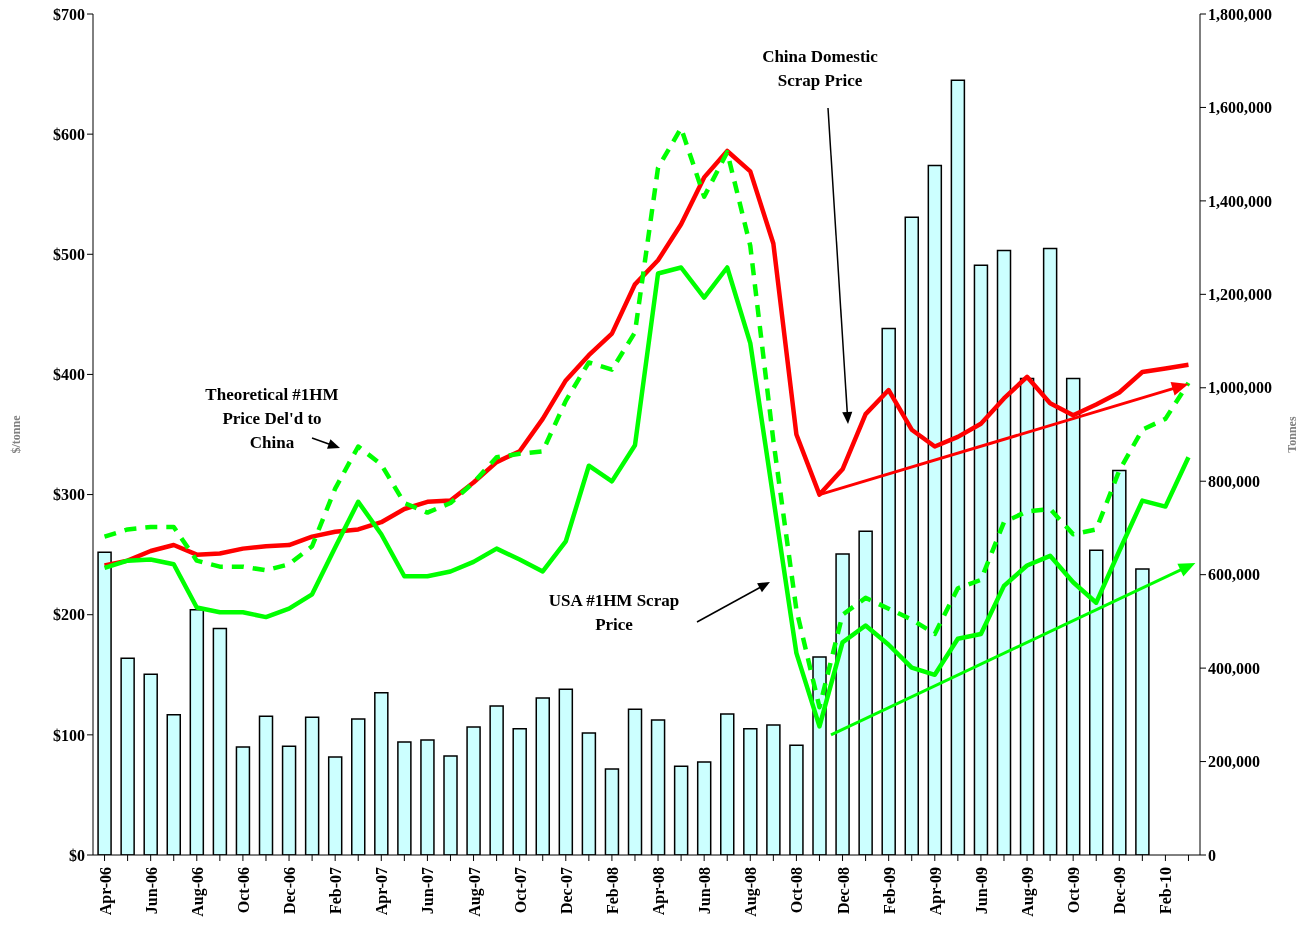 This screenshot has width=1308, height=932. I want to click on x-tick-label: Feb-10, so click(1166, 891).